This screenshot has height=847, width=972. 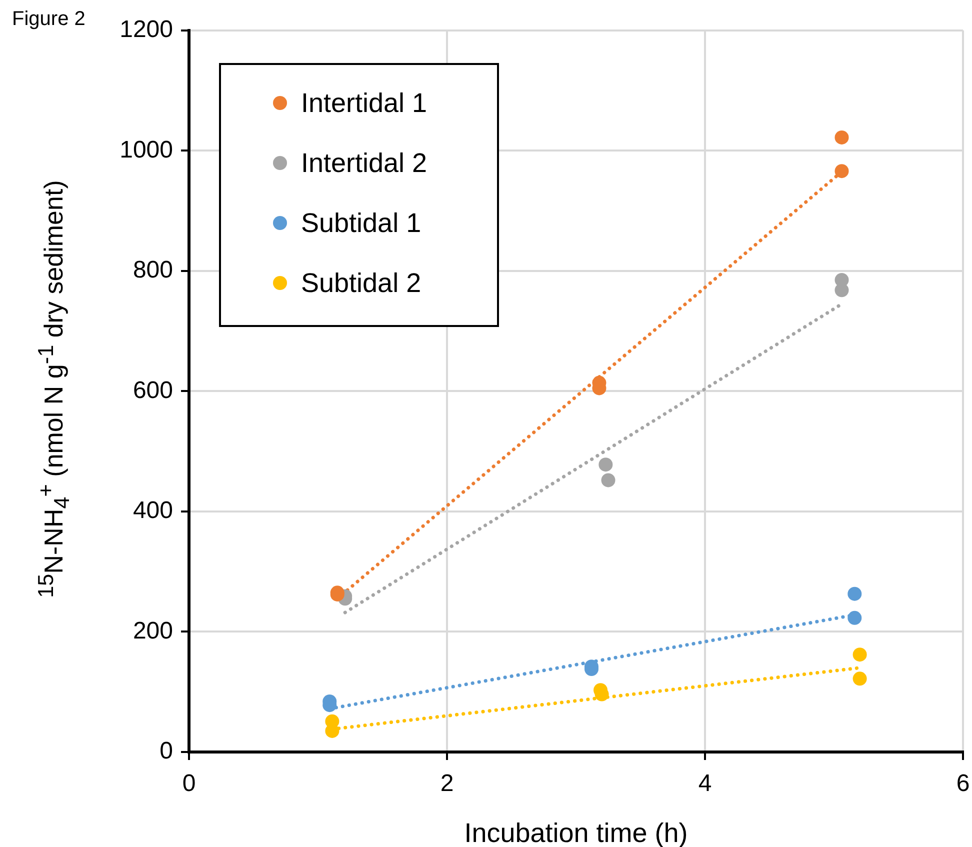 I want to click on x-tick-label: 0, so click(x=189, y=784).